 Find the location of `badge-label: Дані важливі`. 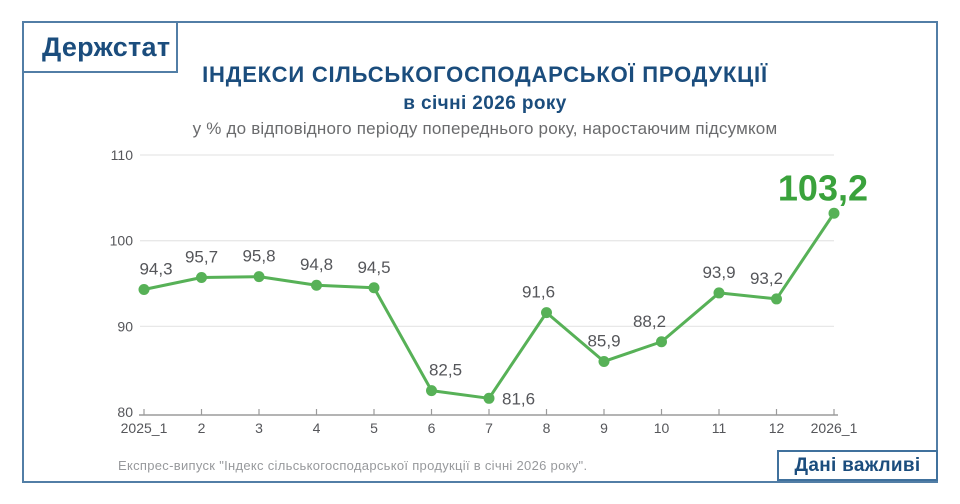

badge-label: Дані важливі is located at coordinates (857, 465).